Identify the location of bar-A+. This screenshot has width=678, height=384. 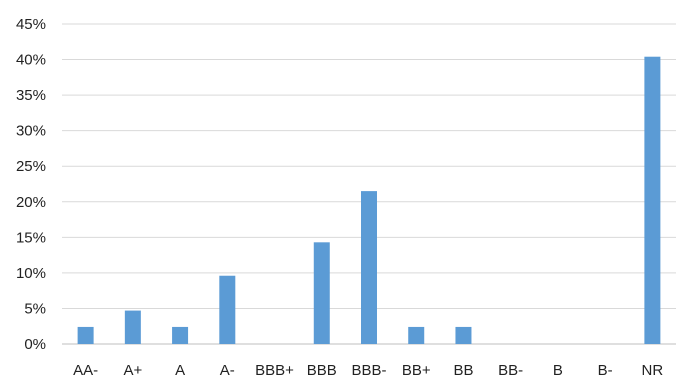
(132, 327).